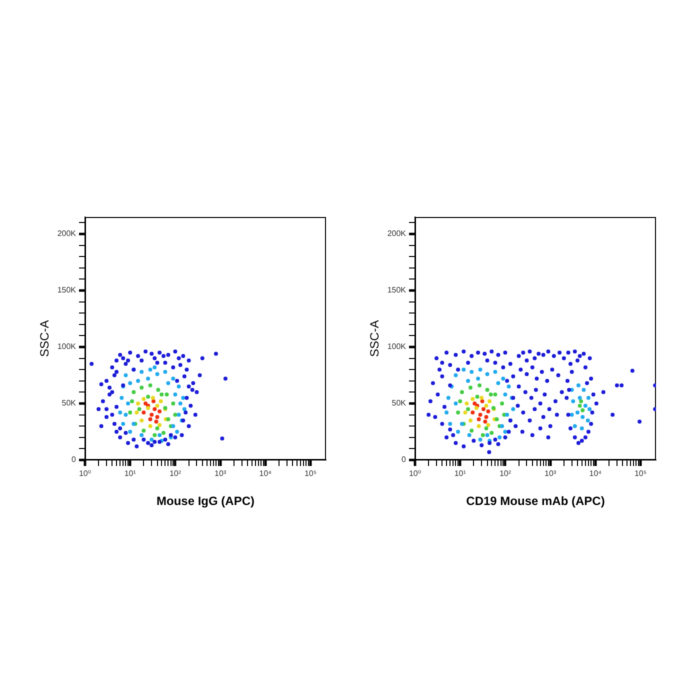 The width and height of the screenshot is (700, 700). Describe the element at coordinates (535, 501) in the screenshot. I see `x-axis-title: CD19 Mouse mAb (APC)` at that location.